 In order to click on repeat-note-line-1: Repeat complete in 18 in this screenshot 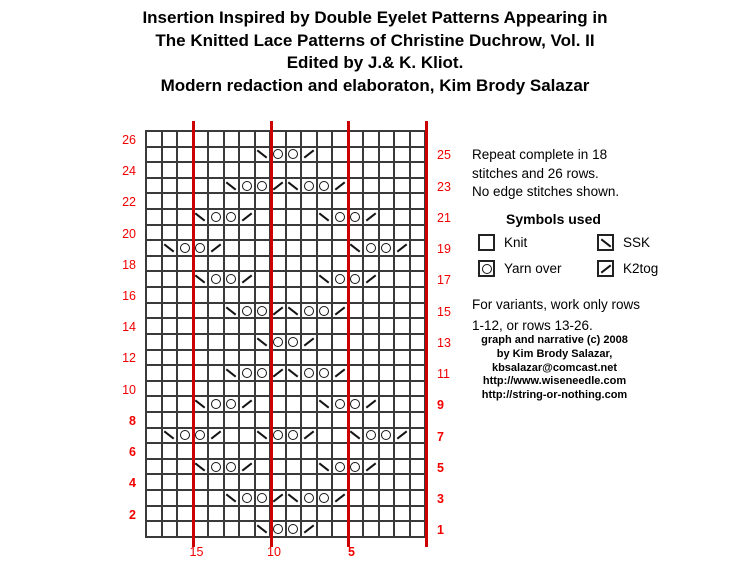, I will do `click(540, 154)`.